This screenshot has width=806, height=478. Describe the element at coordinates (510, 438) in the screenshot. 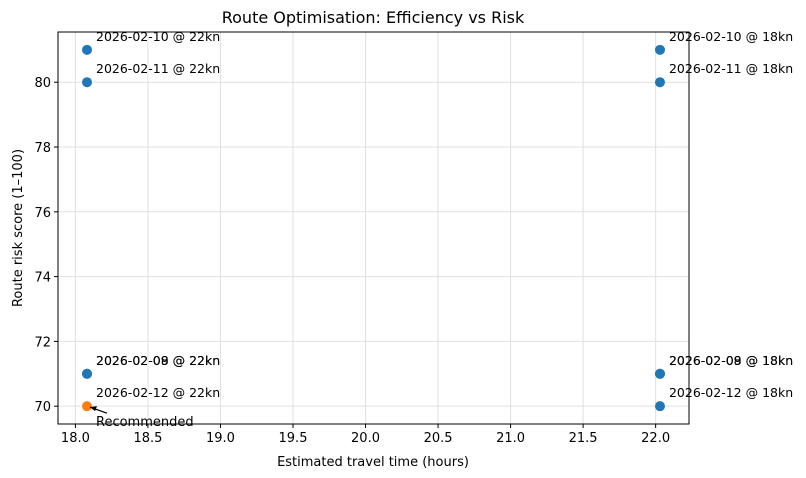

I see `x-tick-label: 21.0` at that location.